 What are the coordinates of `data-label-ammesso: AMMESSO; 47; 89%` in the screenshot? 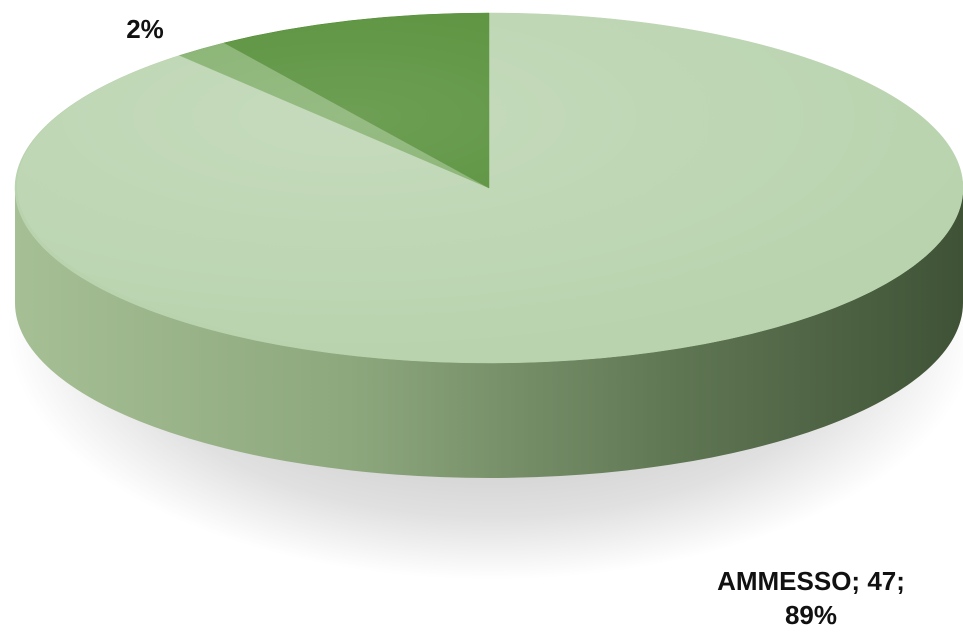 It's located at (811, 598).